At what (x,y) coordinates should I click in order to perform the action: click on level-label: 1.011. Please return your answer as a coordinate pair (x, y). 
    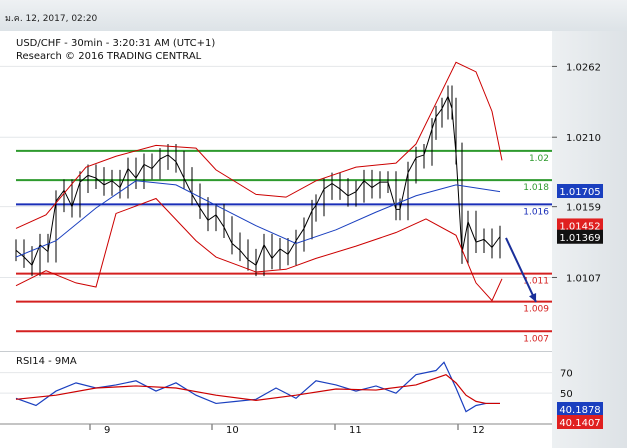
    Looking at the image, I should click on (536, 282).